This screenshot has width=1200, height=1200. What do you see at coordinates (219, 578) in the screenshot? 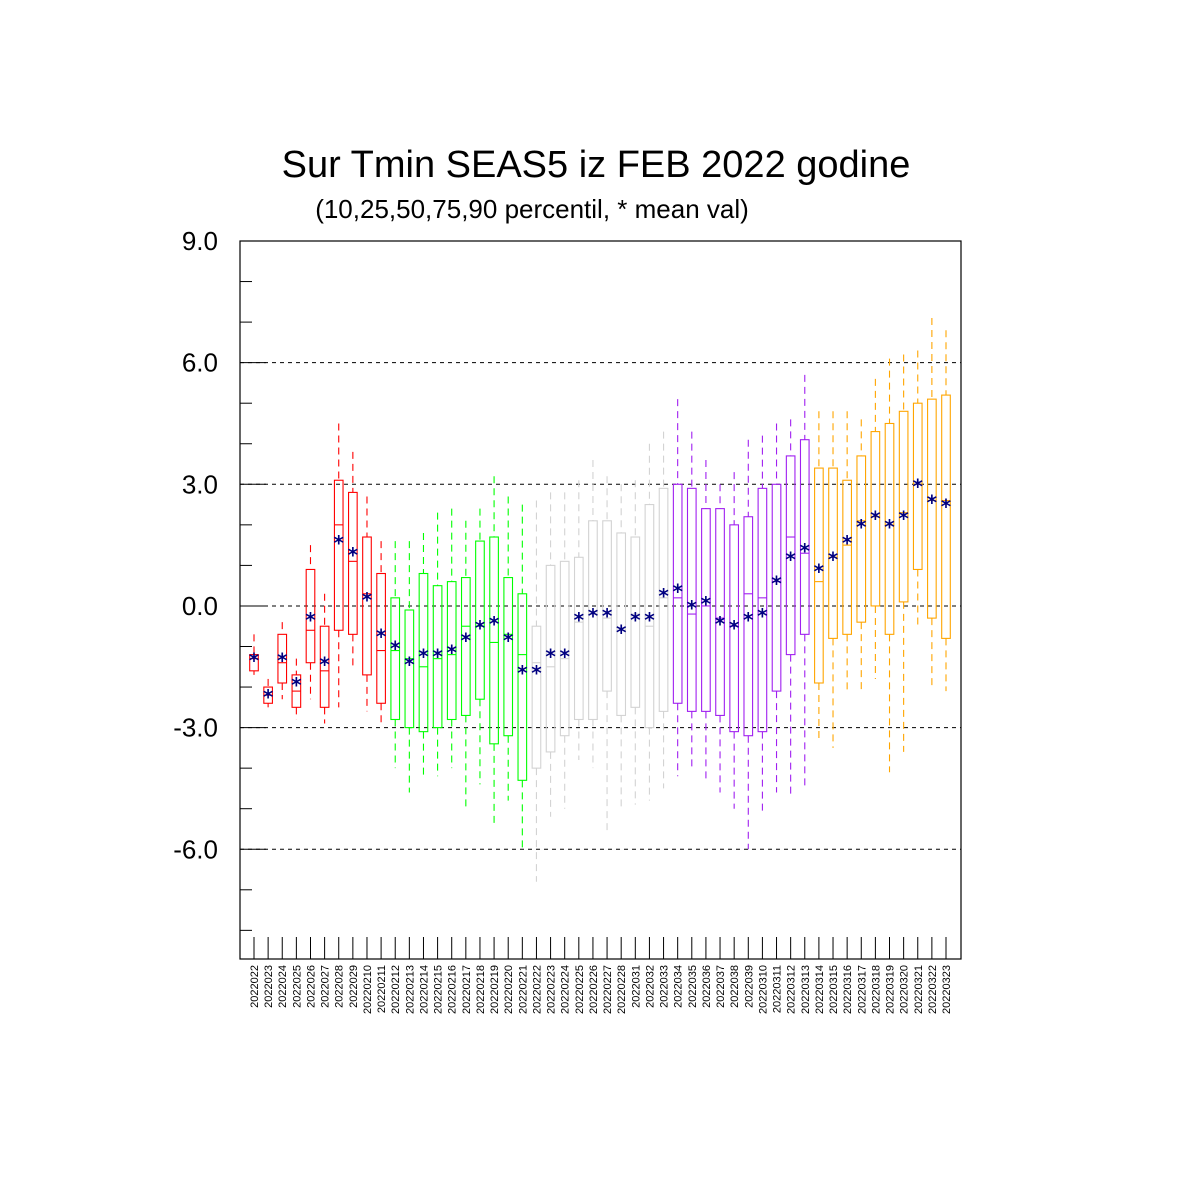
I see `y-axis: 9.0 6.0 3.0 0.0 -3.0 -6.0` at bounding box center [219, 578].